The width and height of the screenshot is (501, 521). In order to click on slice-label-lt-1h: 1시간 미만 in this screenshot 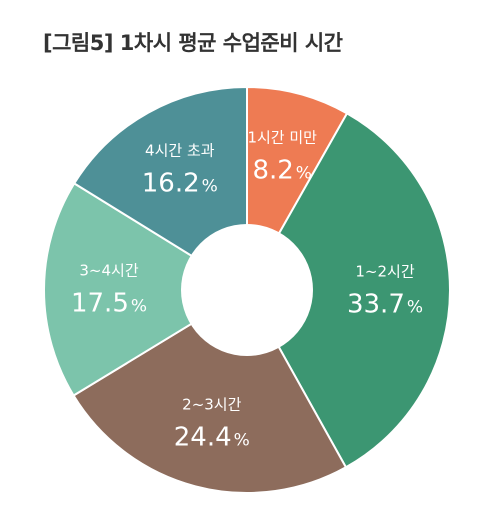, I will do `click(282, 138)`.